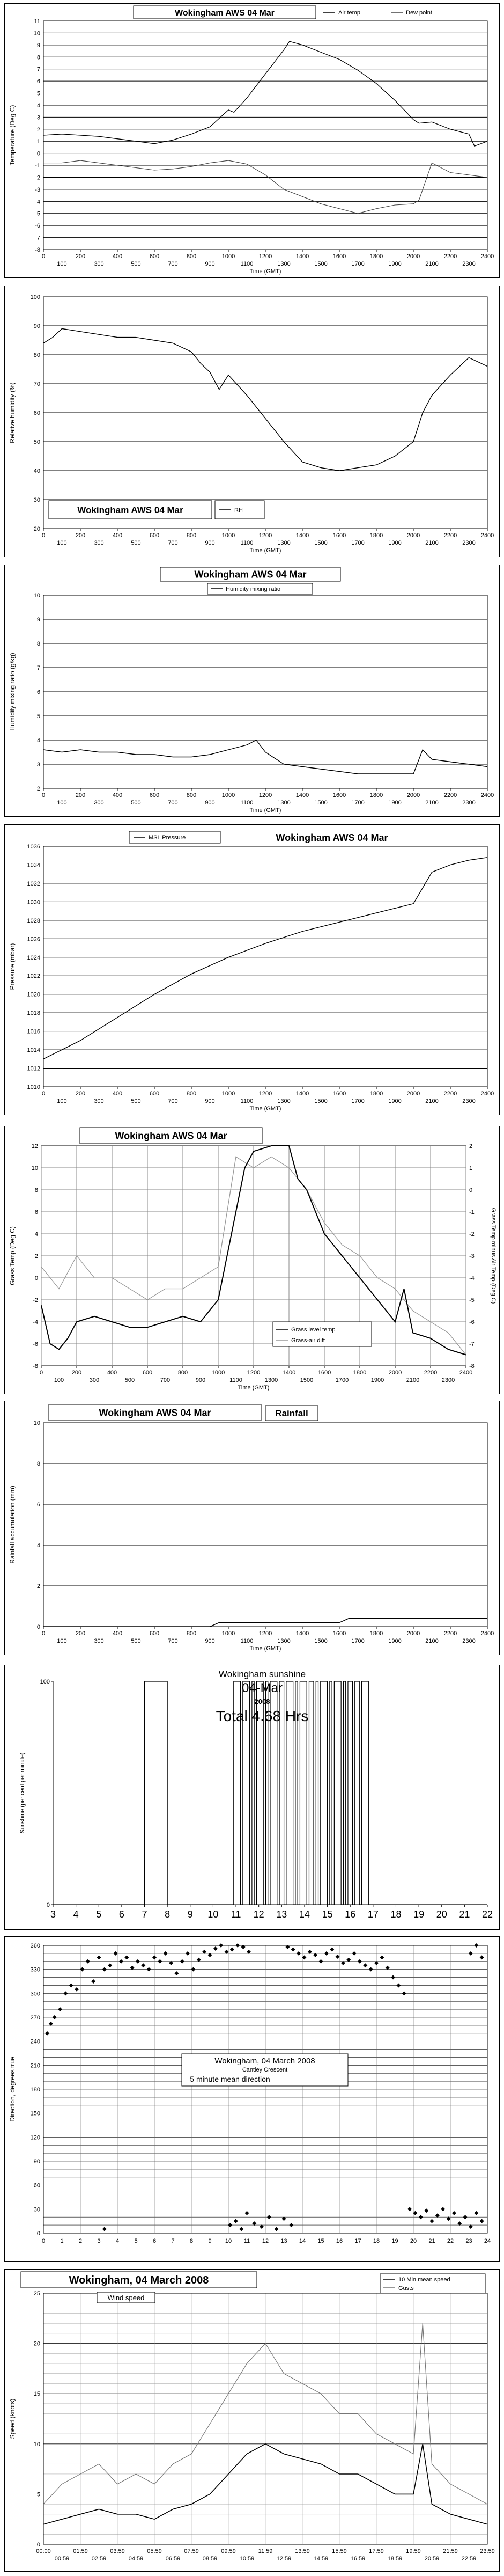 The height and width of the screenshot is (2576, 504). What do you see at coordinates (265, 1648) in the screenshot?
I see `x-axis-label: Time (GMT)` at bounding box center [265, 1648].